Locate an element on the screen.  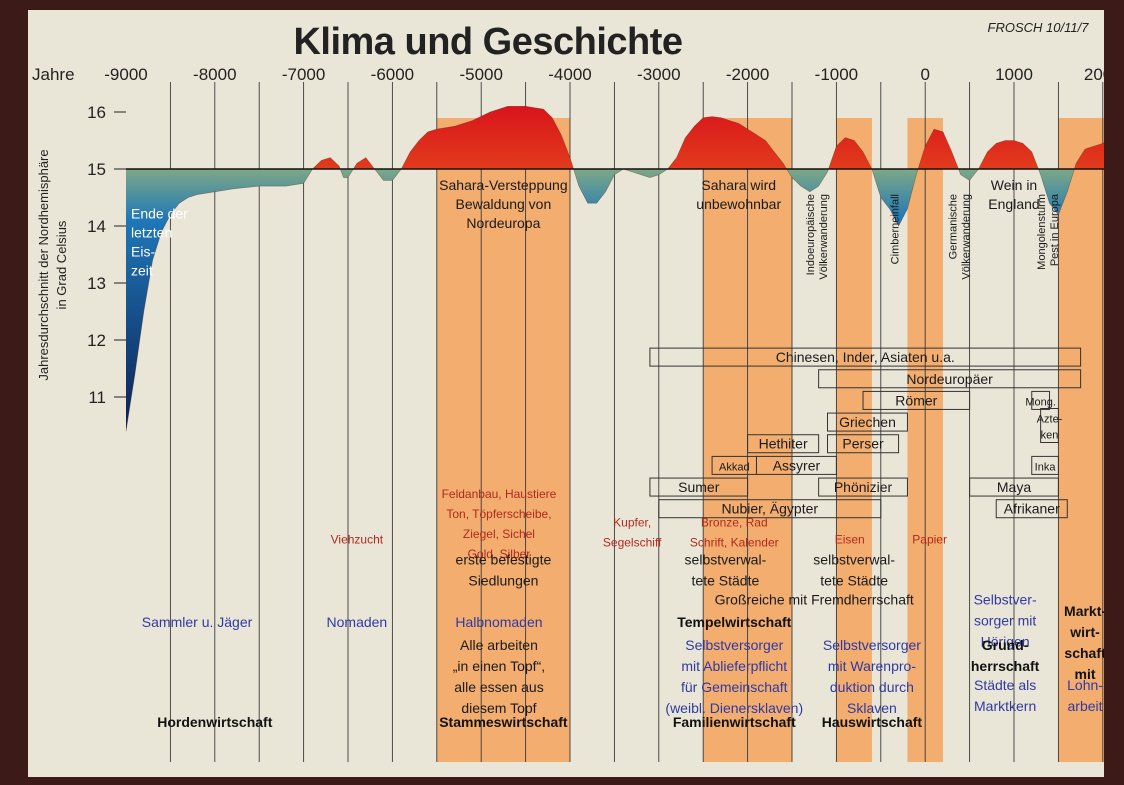
x-tick-label: 0 is located at coordinates (924, 74).